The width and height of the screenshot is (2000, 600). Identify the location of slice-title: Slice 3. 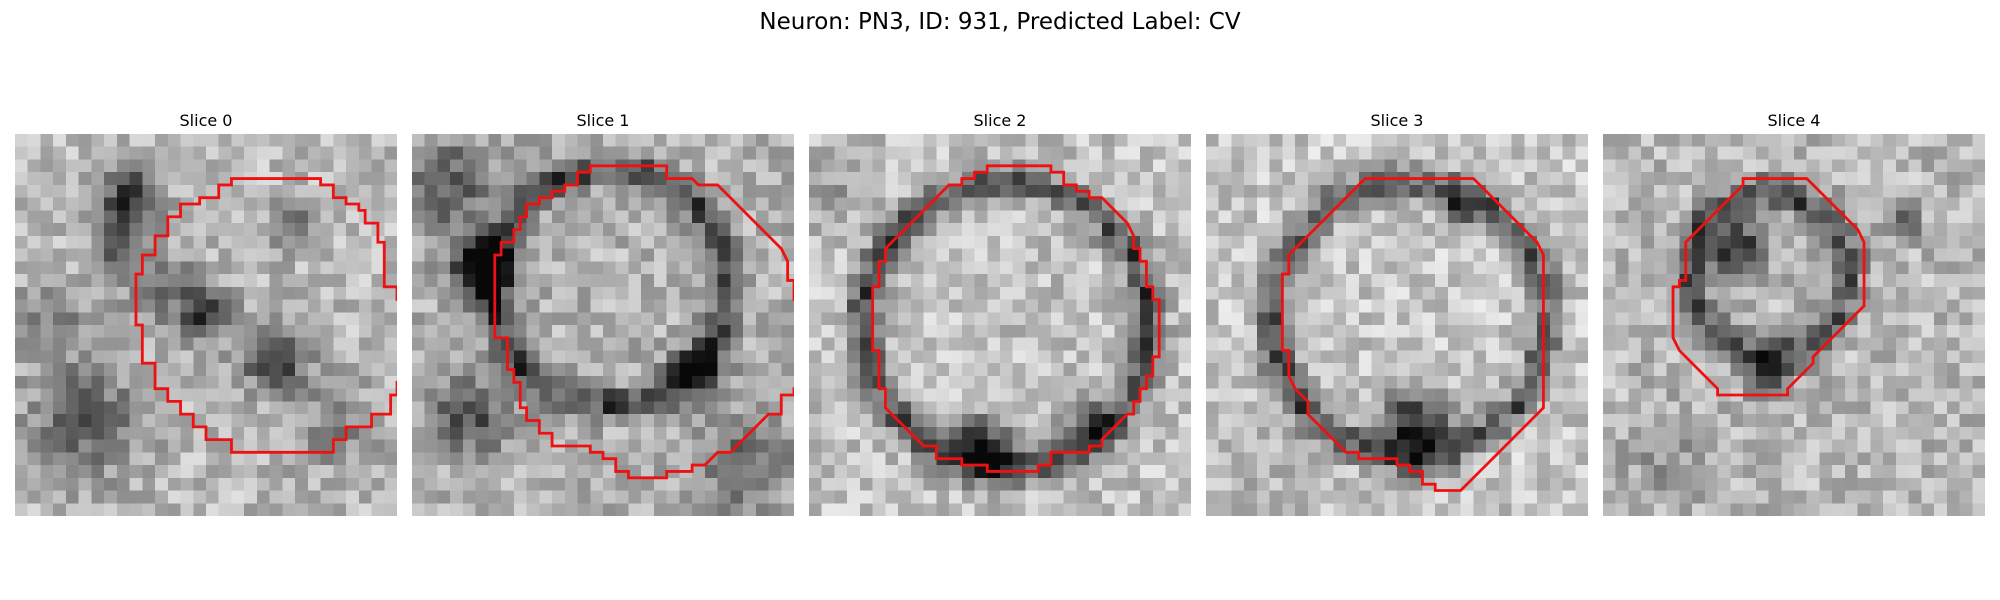
(1397, 120).